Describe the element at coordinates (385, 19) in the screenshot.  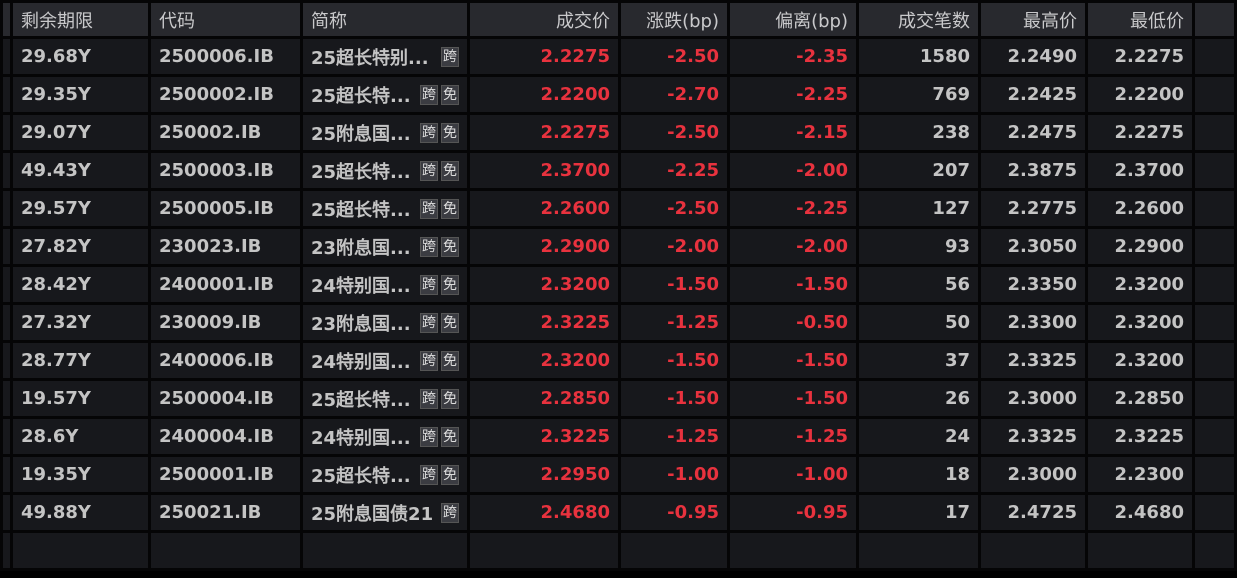
I see `column-header-name: 简称` at that location.